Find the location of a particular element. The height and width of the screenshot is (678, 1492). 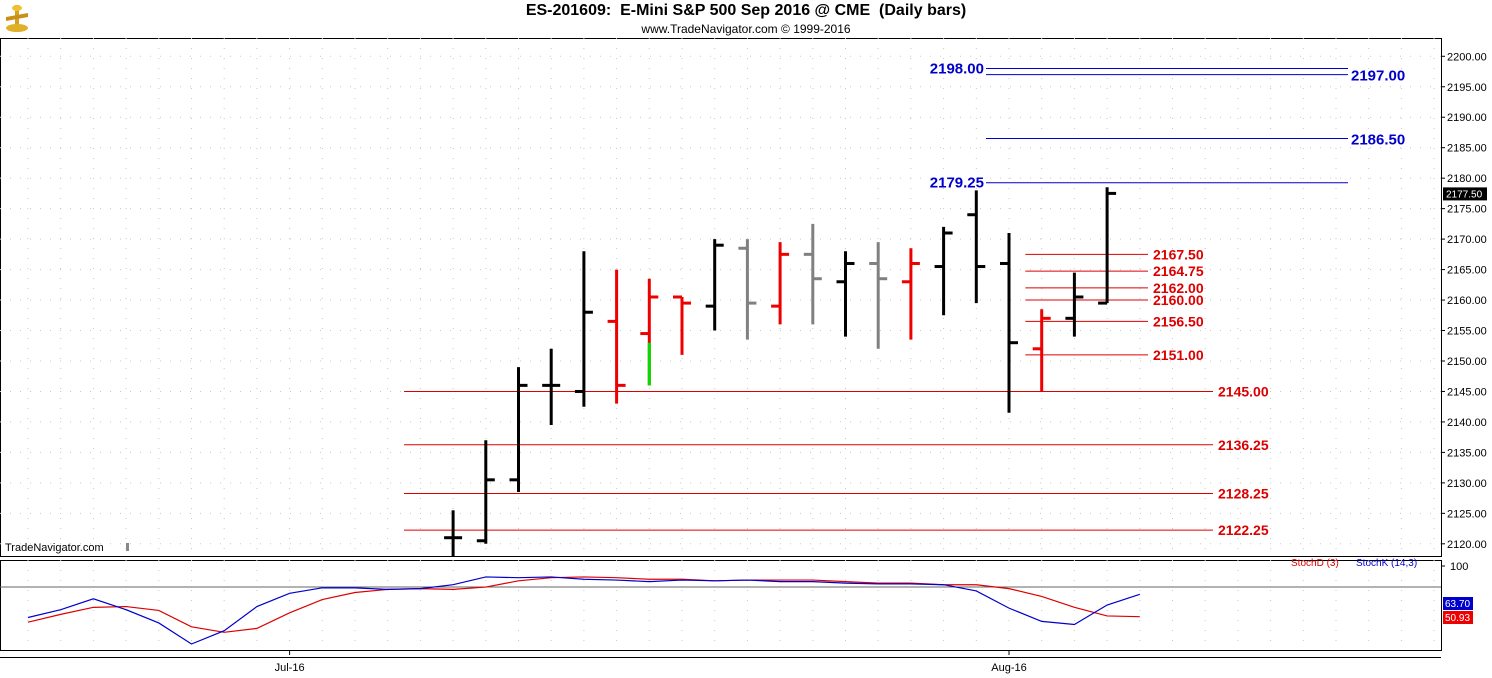

last-price-label: 2177.50 is located at coordinates (1464, 194).